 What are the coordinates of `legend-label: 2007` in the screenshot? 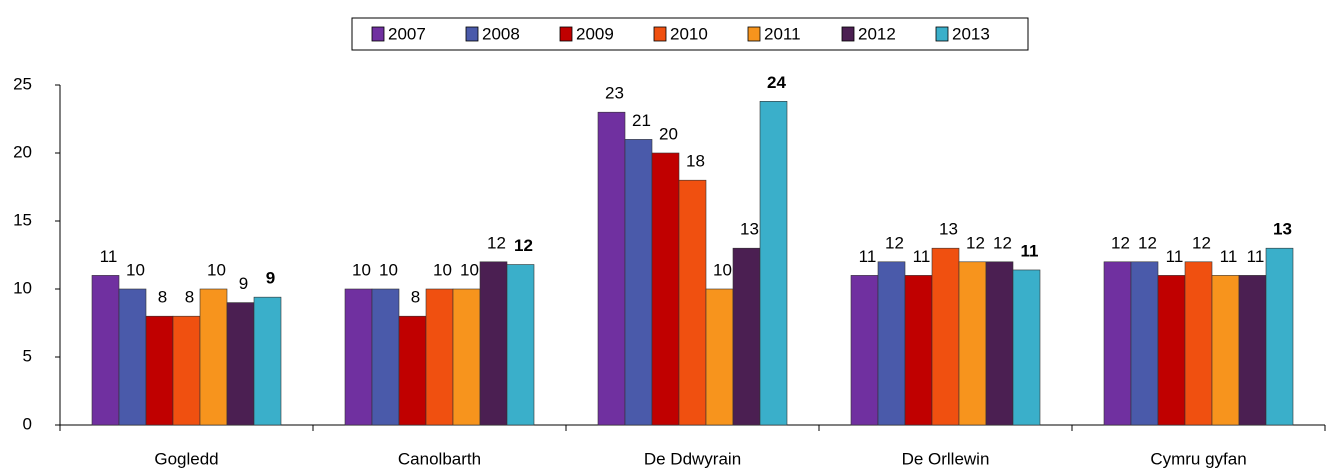 It's located at (407, 33).